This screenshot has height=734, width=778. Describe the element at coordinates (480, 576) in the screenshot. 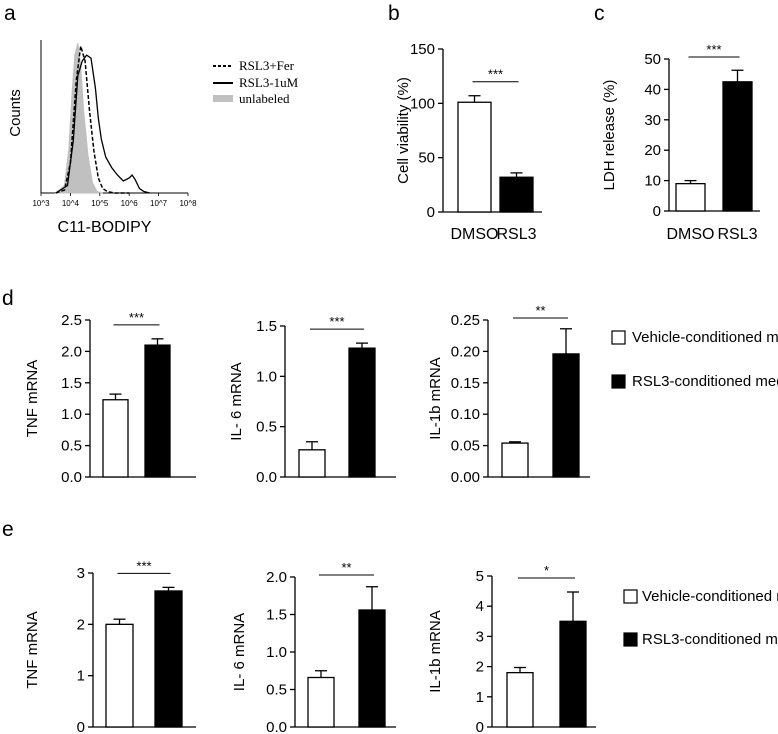

I see `y-tick-label: 5` at that location.